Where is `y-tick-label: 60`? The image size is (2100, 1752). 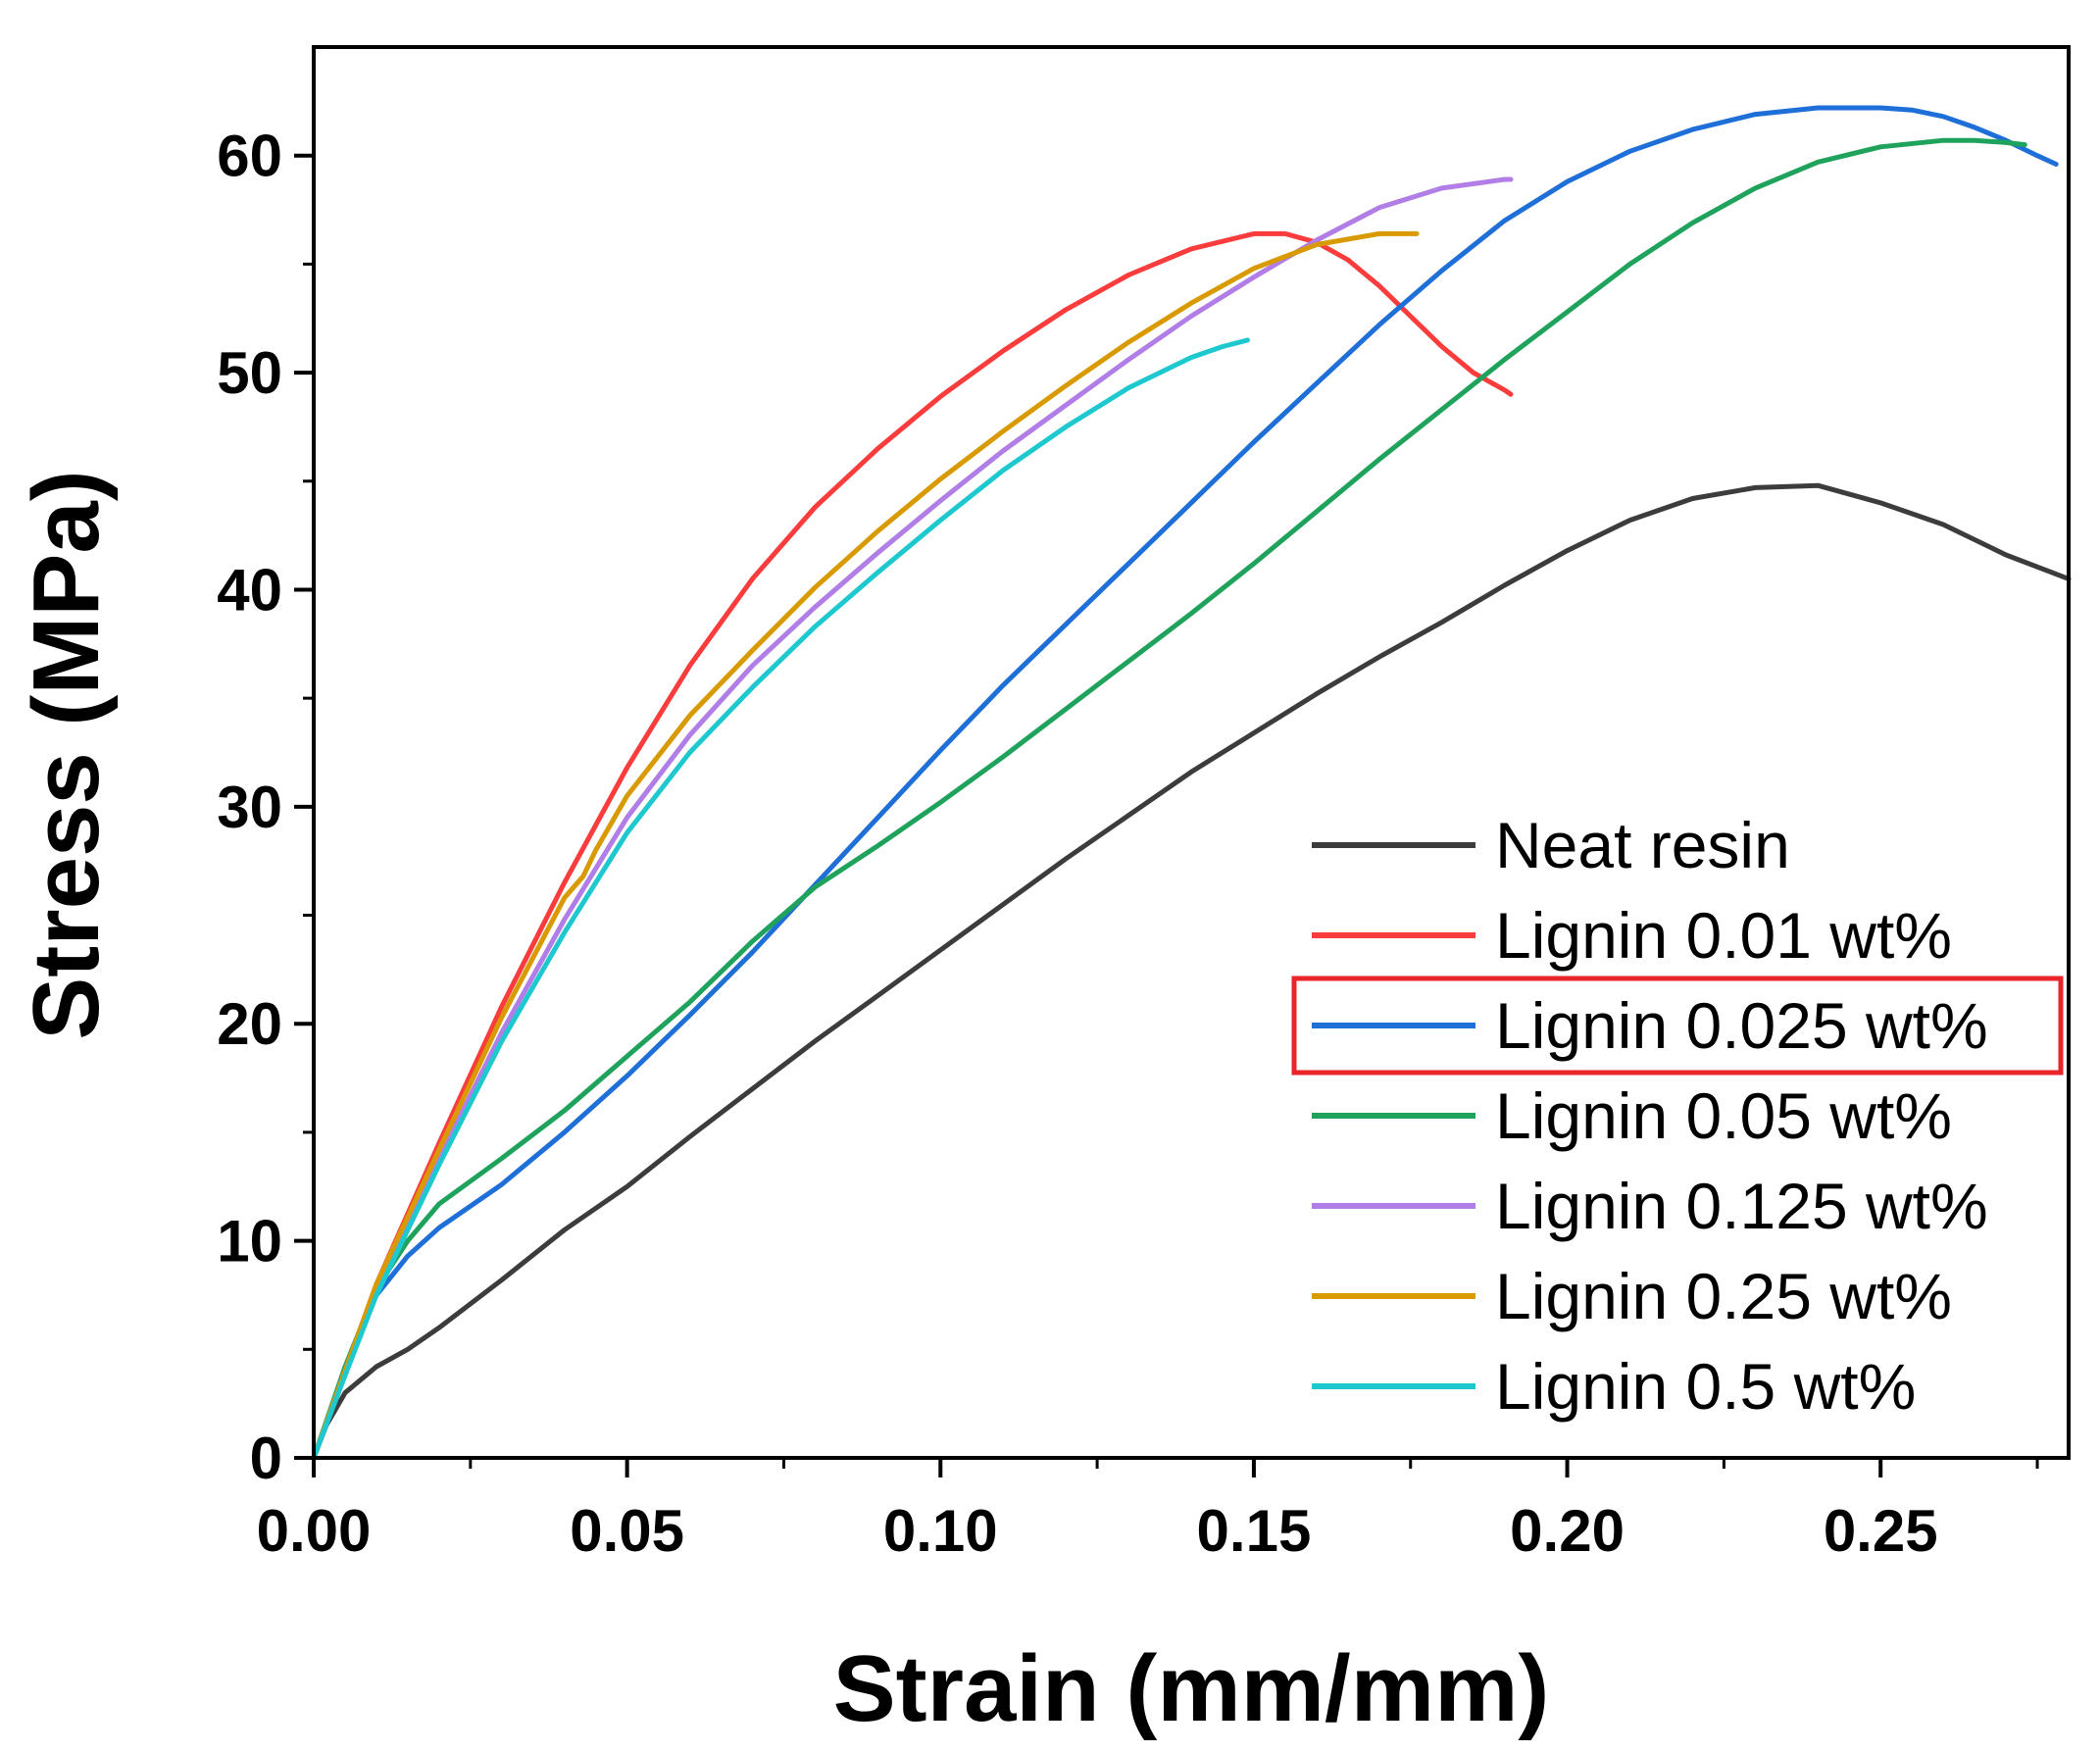 y-tick-label: 60 is located at coordinates (249, 156).